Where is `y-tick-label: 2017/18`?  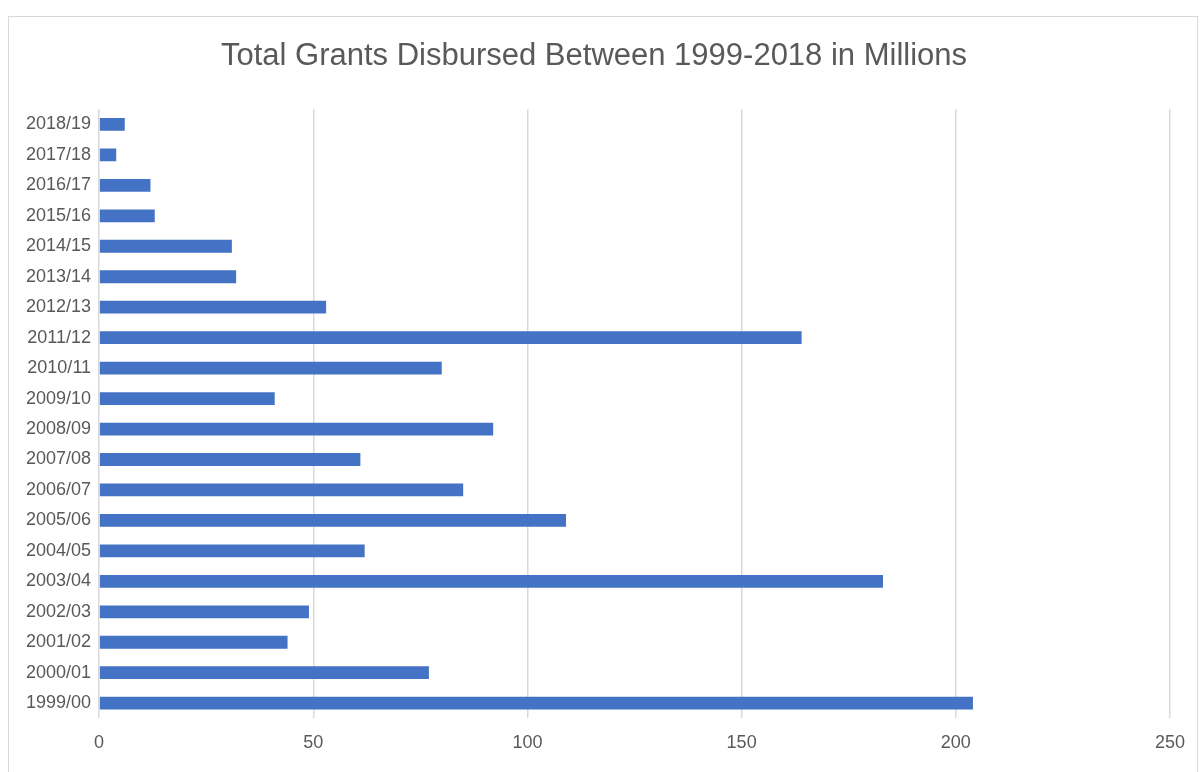 y-tick-label: 2017/18 is located at coordinates (58, 153).